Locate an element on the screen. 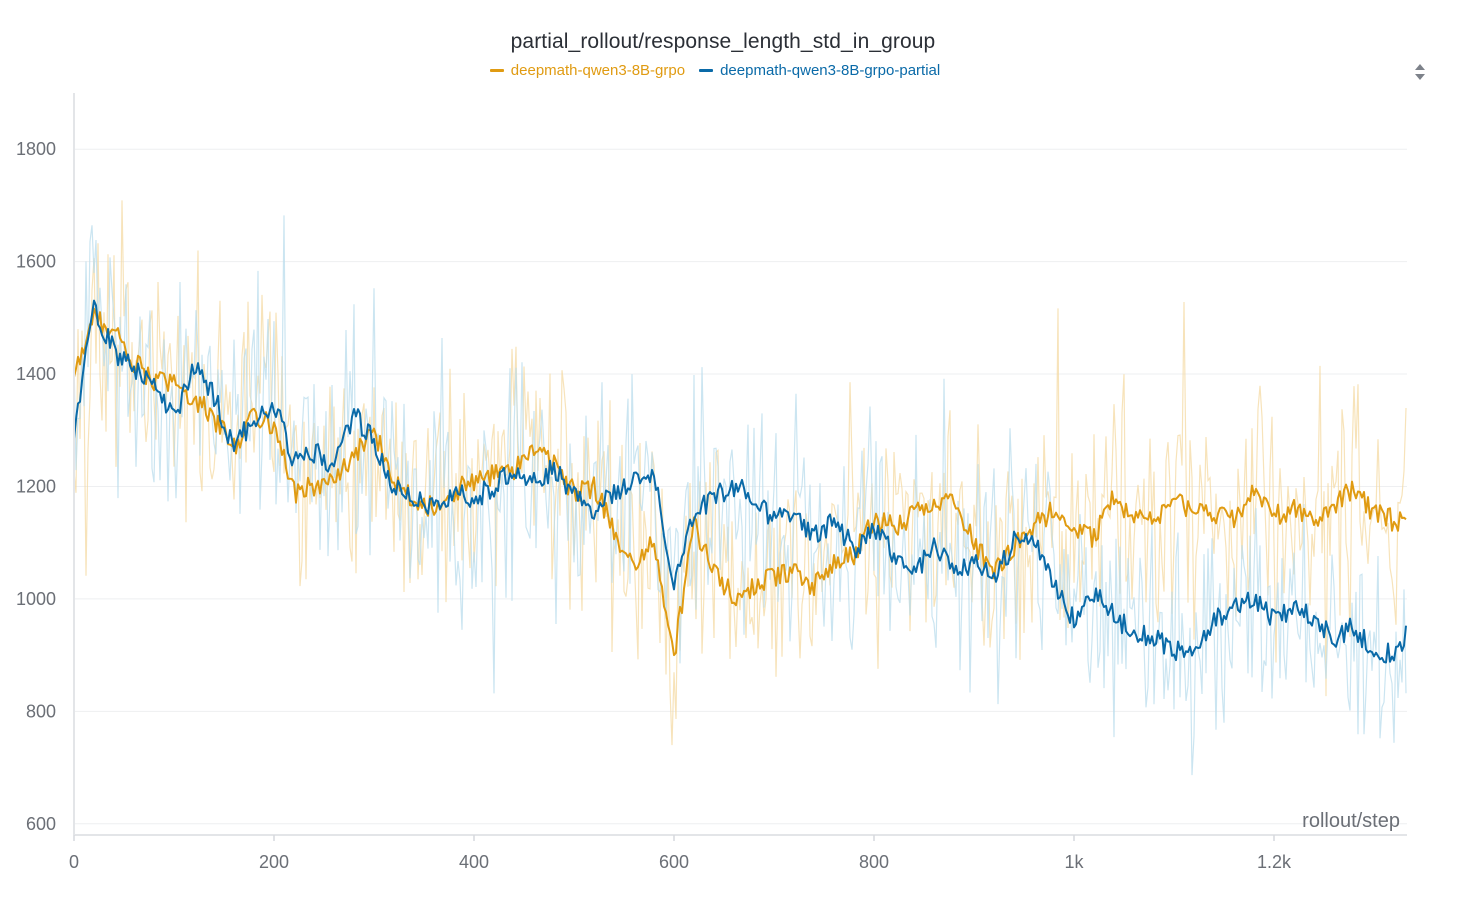 The height and width of the screenshot is (900, 1470). x-tick-label-200: 200 is located at coordinates (274, 862).